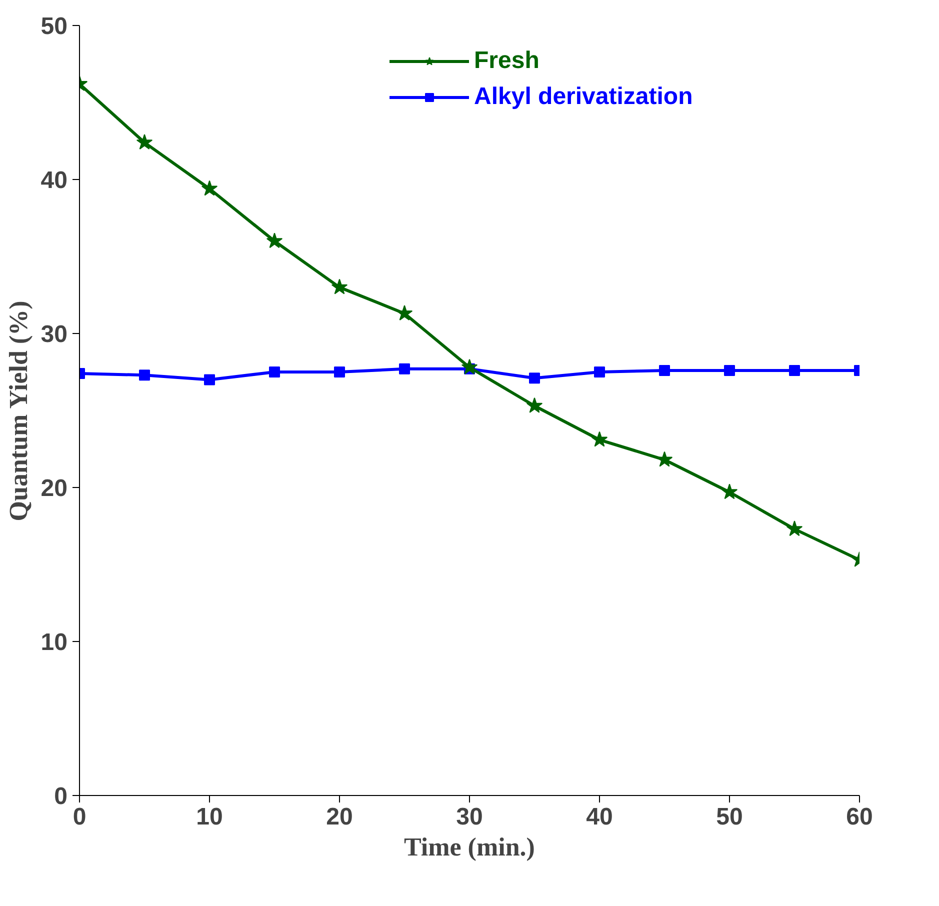 The width and height of the screenshot is (939, 906). Describe the element at coordinates (599, 817) in the screenshot. I see `x-tick-label: 40` at that location.